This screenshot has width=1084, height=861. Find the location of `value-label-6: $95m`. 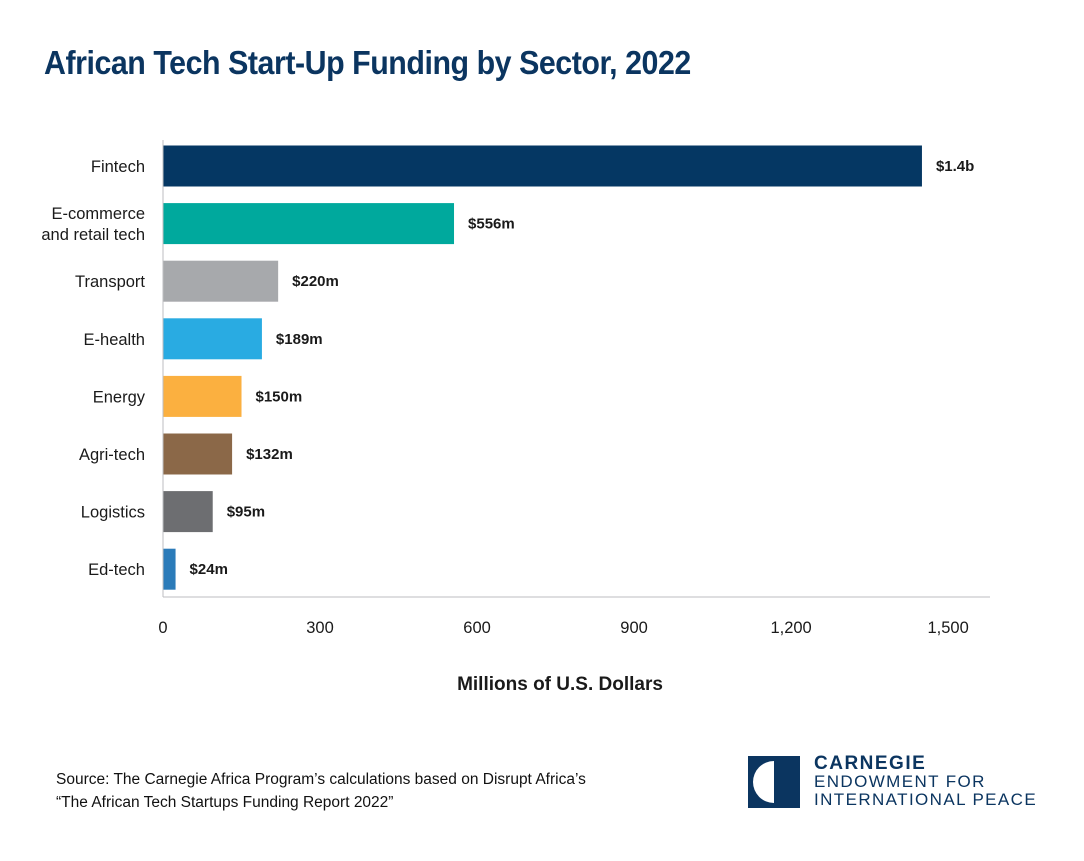

value-label-6: $95m is located at coordinates (246, 512).